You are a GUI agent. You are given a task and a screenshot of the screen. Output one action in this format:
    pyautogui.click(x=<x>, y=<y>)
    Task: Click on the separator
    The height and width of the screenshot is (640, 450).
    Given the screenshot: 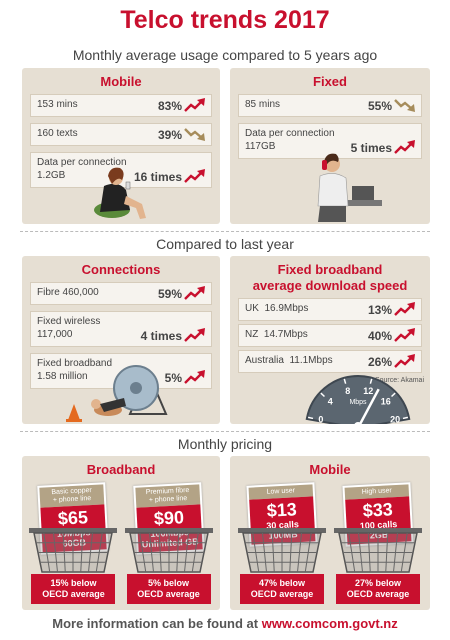 What is the action you would take?
    pyautogui.click(x=225, y=231)
    